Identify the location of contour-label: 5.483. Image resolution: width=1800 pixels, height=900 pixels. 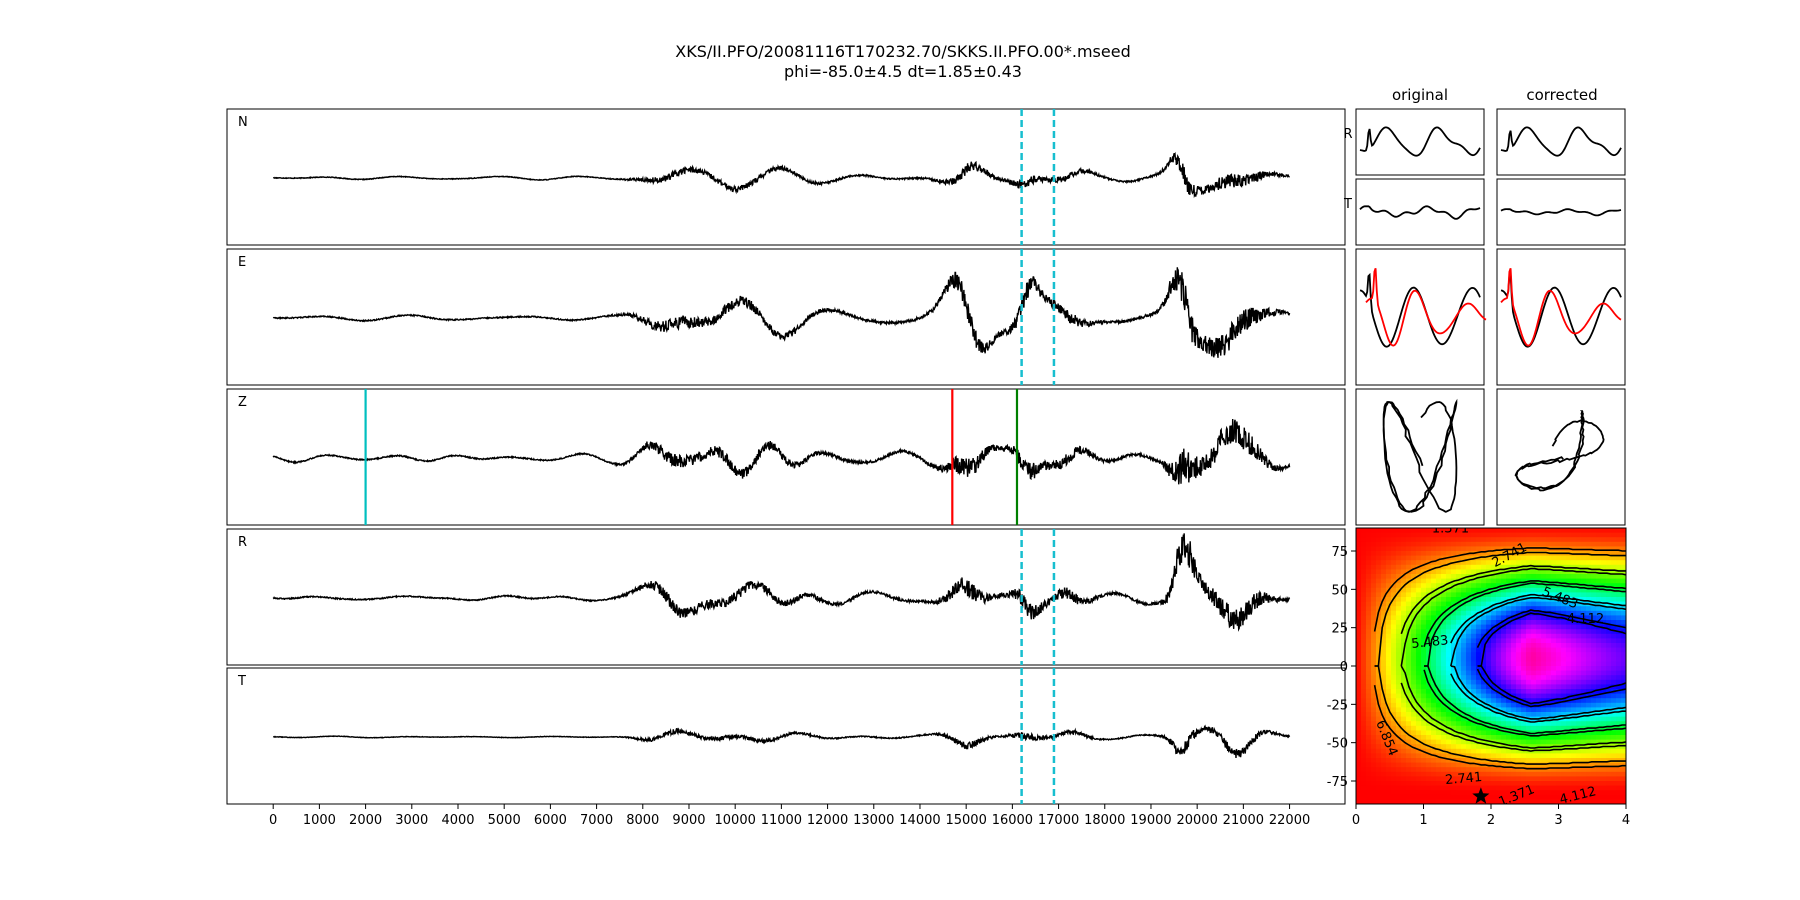
(1430, 642).